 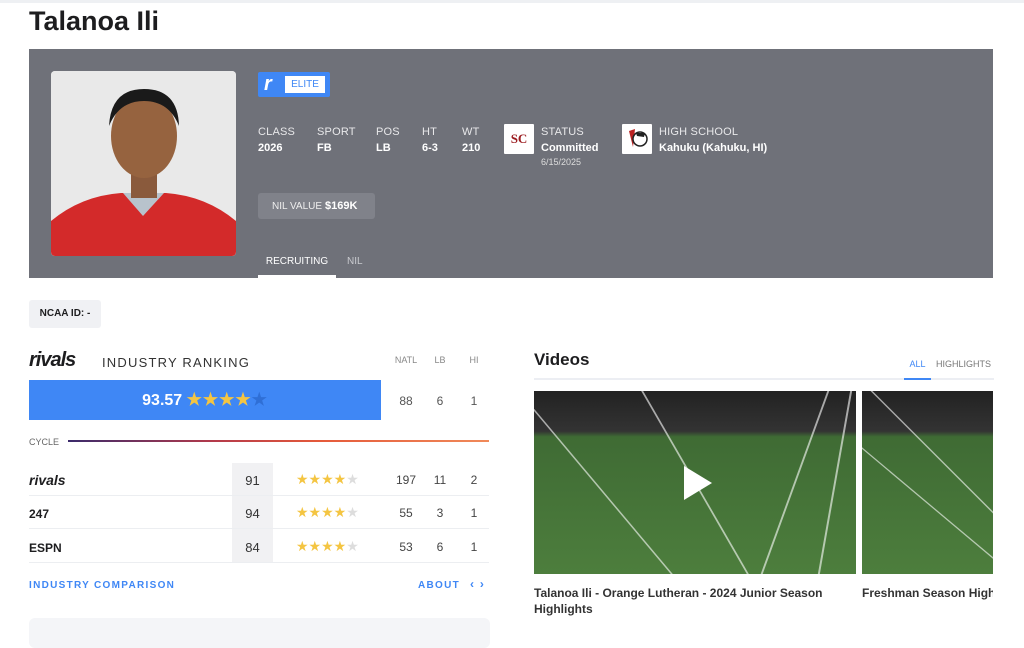 What do you see at coordinates (297, 267) in the screenshot?
I see `tab-recruiting: RECRUITING` at bounding box center [297, 267].